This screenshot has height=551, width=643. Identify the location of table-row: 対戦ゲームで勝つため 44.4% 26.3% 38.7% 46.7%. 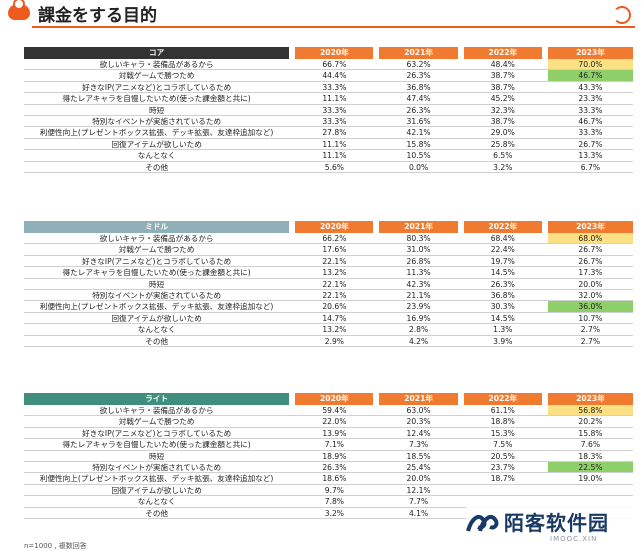
(329, 76).